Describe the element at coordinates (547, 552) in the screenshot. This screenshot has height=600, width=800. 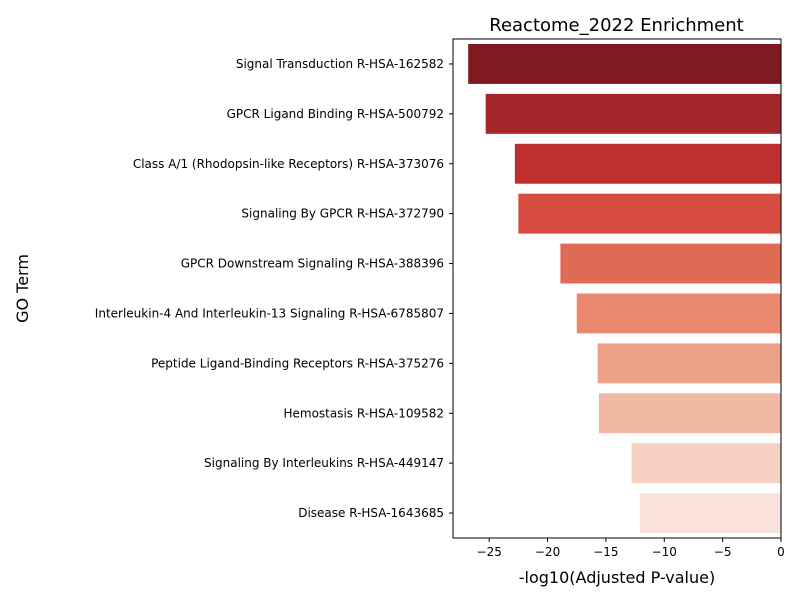
I see `x-tick-label: −20` at that location.